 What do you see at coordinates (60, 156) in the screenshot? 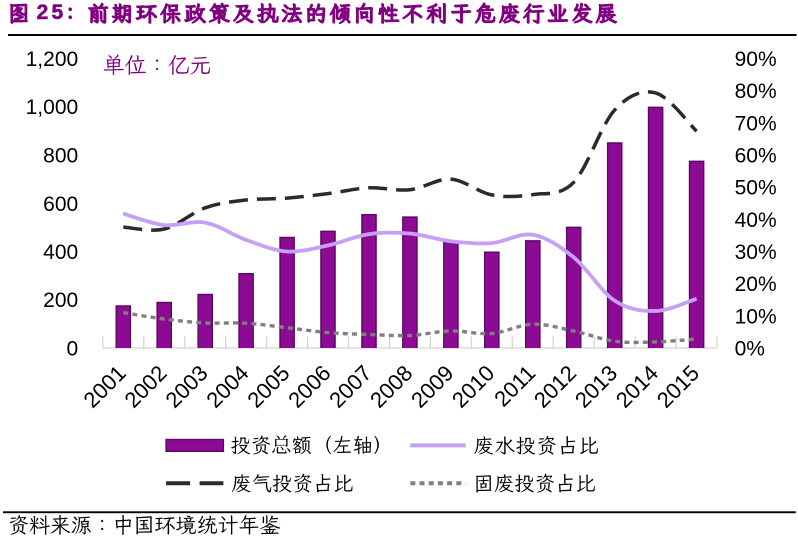
I see `svg-text: 800` at bounding box center [60, 156].